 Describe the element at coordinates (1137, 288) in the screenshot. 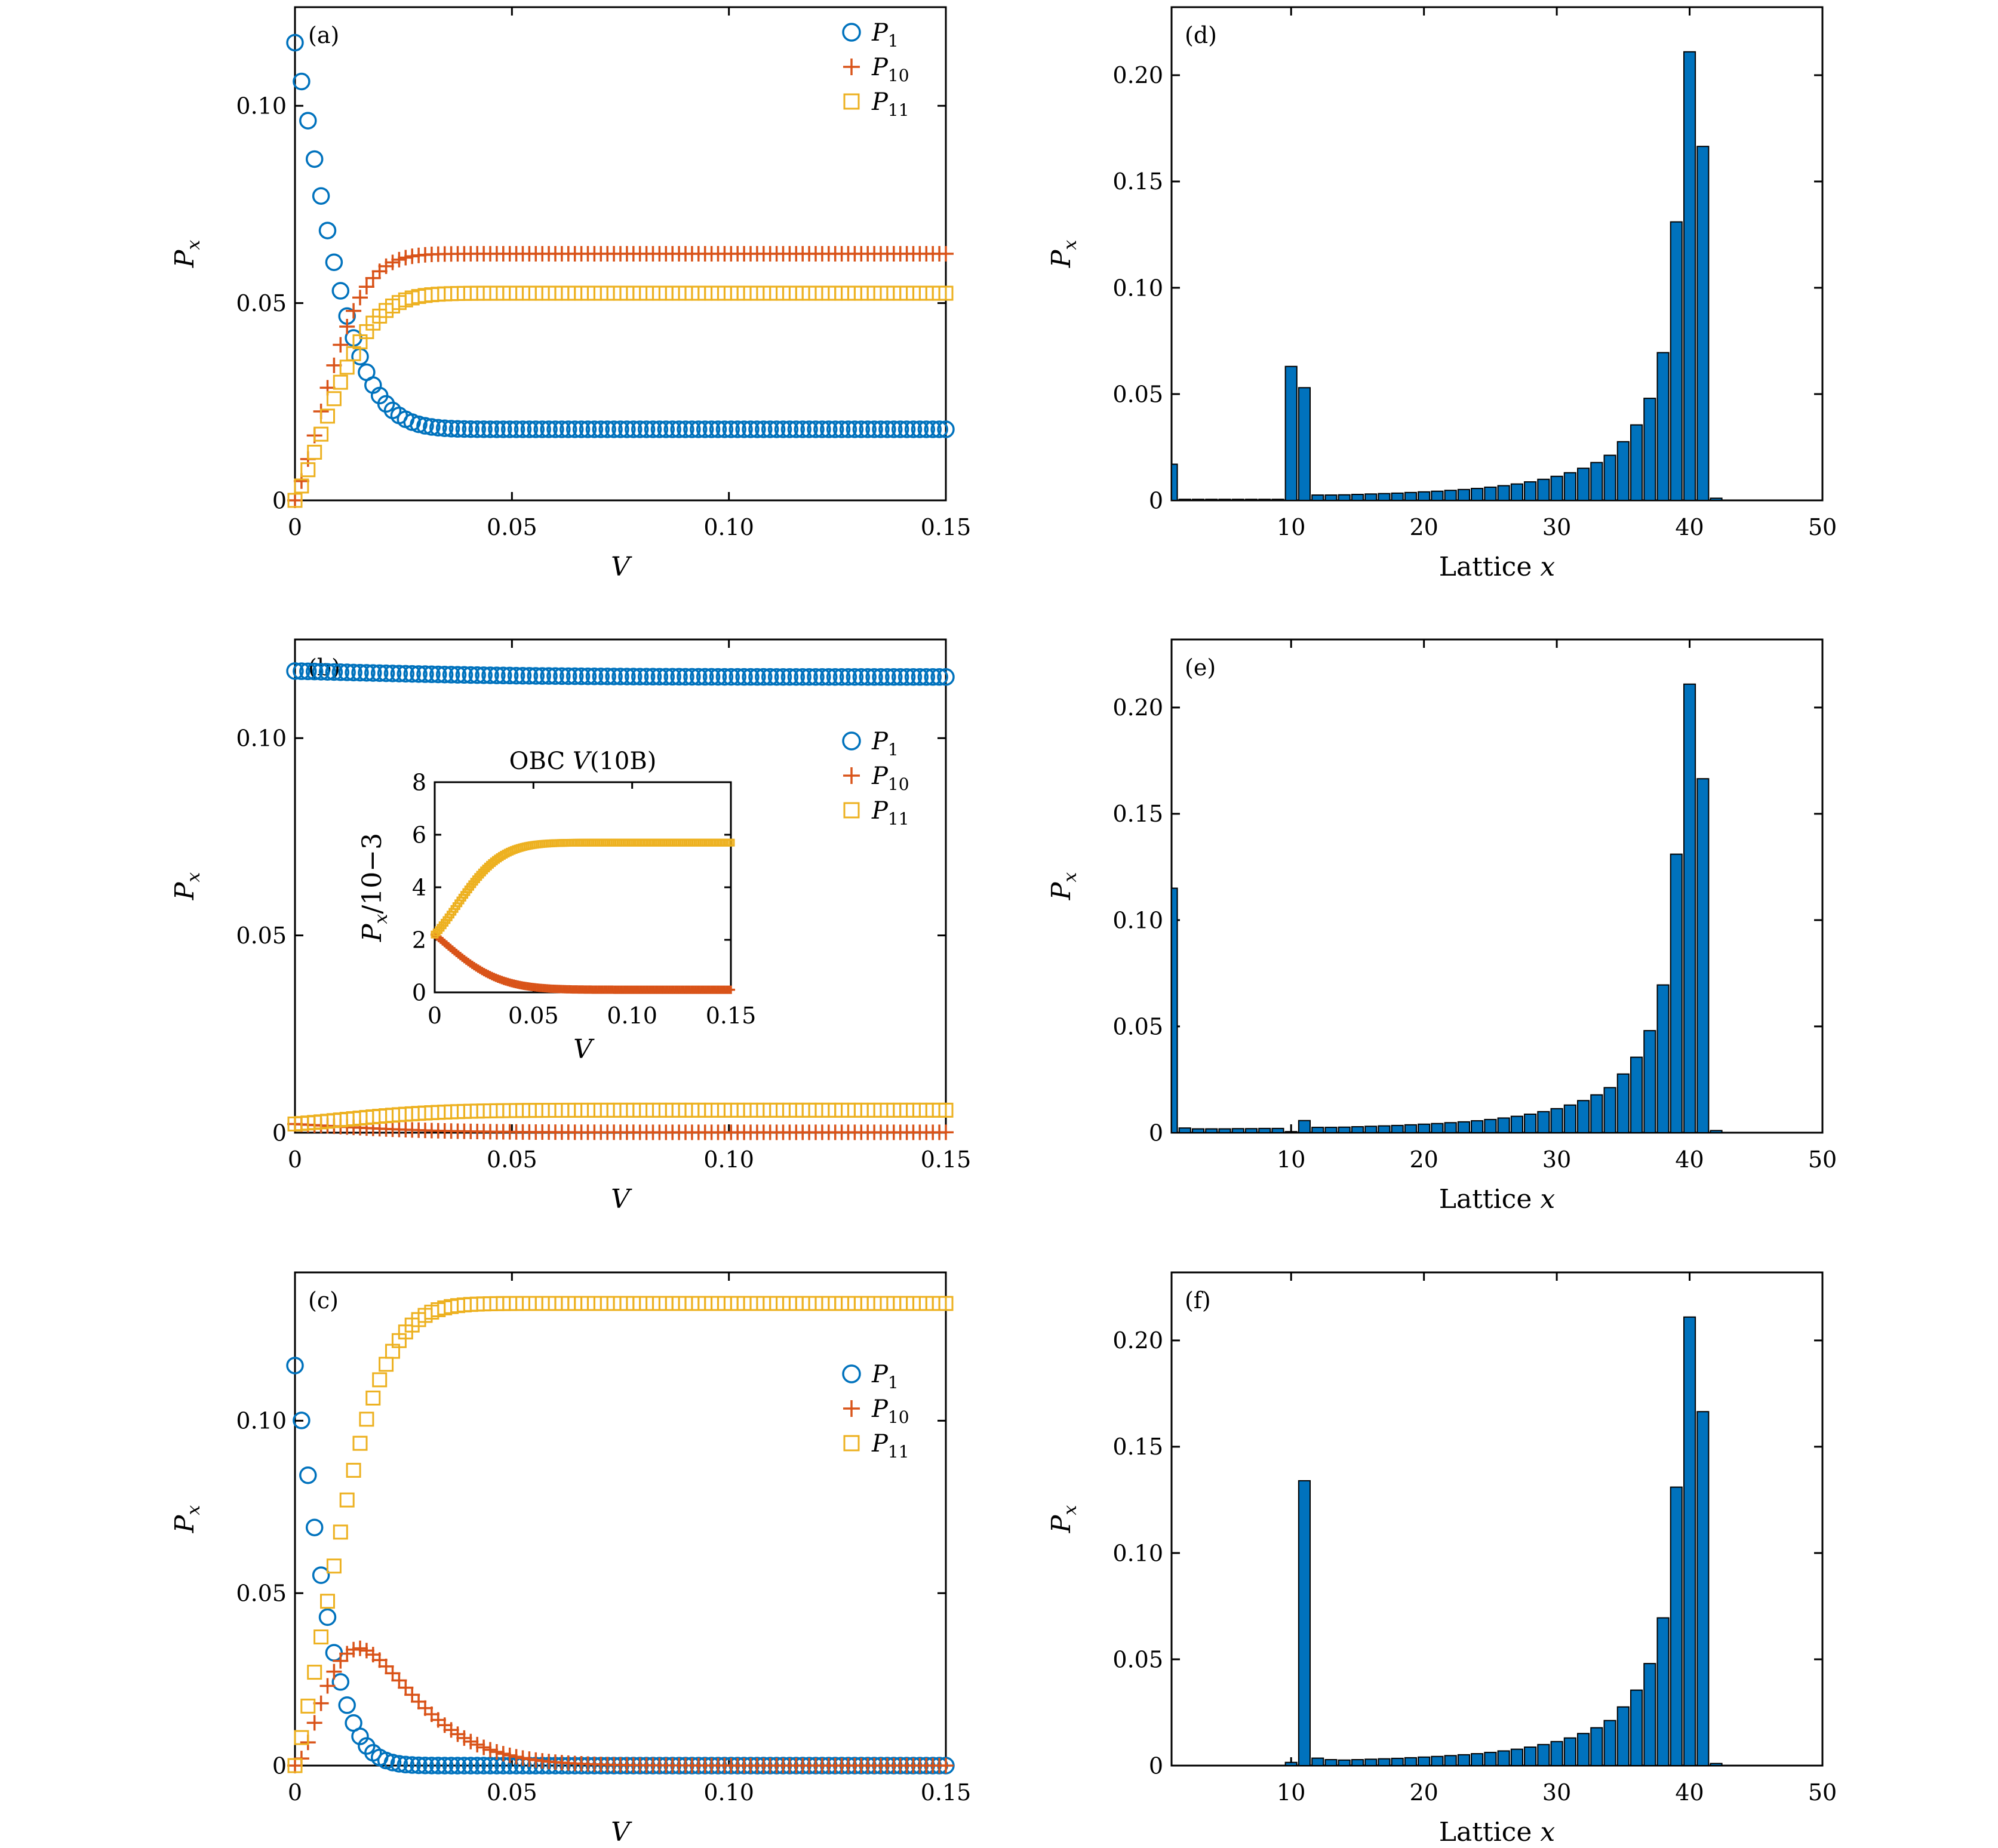

I see `y-tick-label: 0.10` at that location.